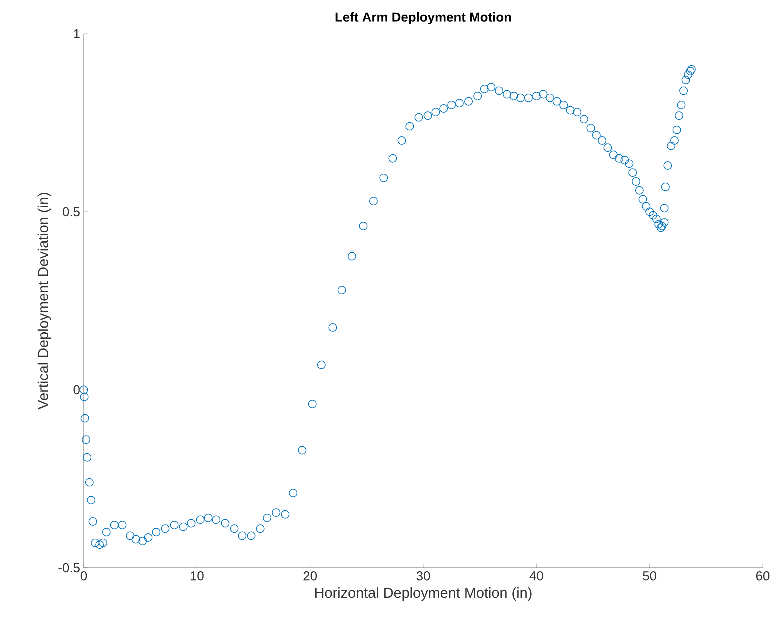 The width and height of the screenshot is (777, 637). Describe the element at coordinates (77, 34) in the screenshot. I see `y-tick-label: 1` at that location.